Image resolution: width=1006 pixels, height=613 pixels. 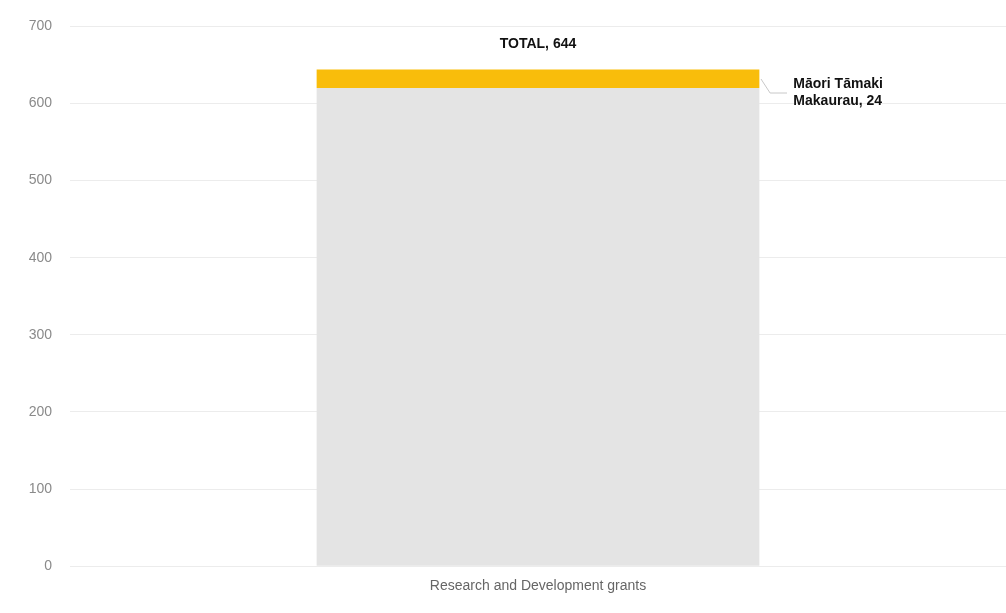 What do you see at coordinates (40, 410) in the screenshot?
I see `y-tick-label: 200` at bounding box center [40, 410].